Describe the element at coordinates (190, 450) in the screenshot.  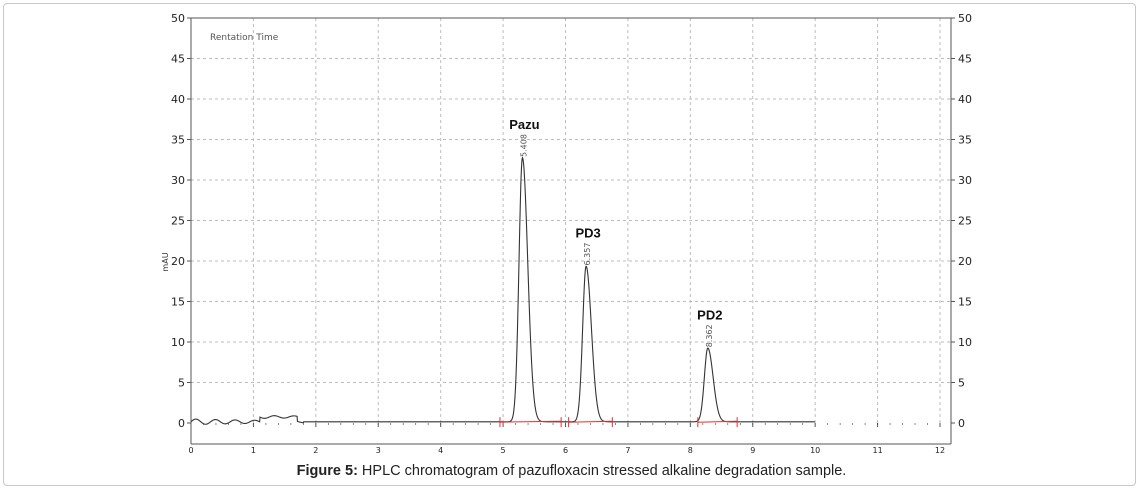
I see `x-tick-label: 0` at that location.